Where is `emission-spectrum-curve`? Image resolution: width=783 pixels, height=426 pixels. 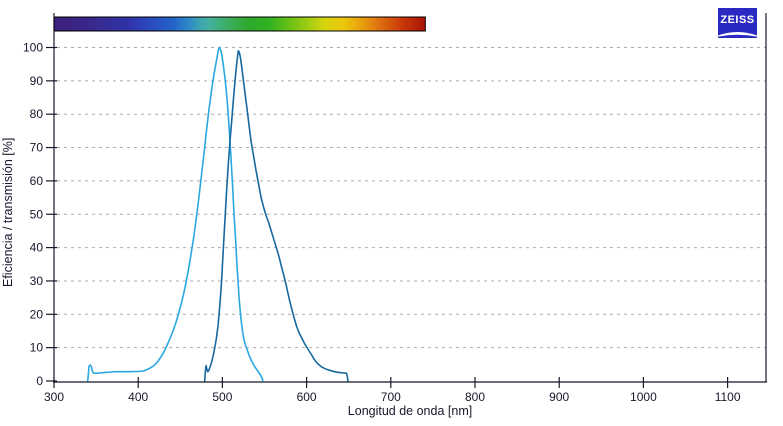
emission-spectrum-curve is located at coordinates (276, 215).